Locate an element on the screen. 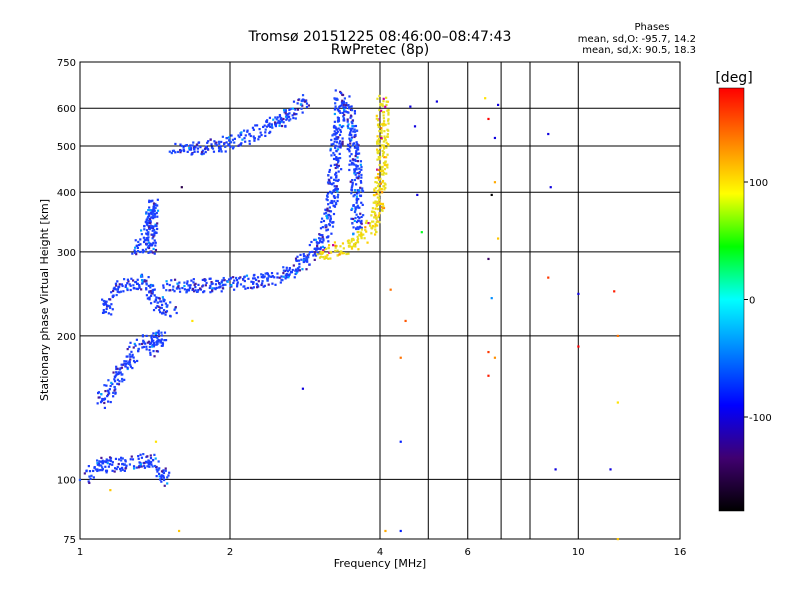 This screenshot has height=600, width=800. chart-subtitle: RwPretec (8p) is located at coordinates (380, 50).